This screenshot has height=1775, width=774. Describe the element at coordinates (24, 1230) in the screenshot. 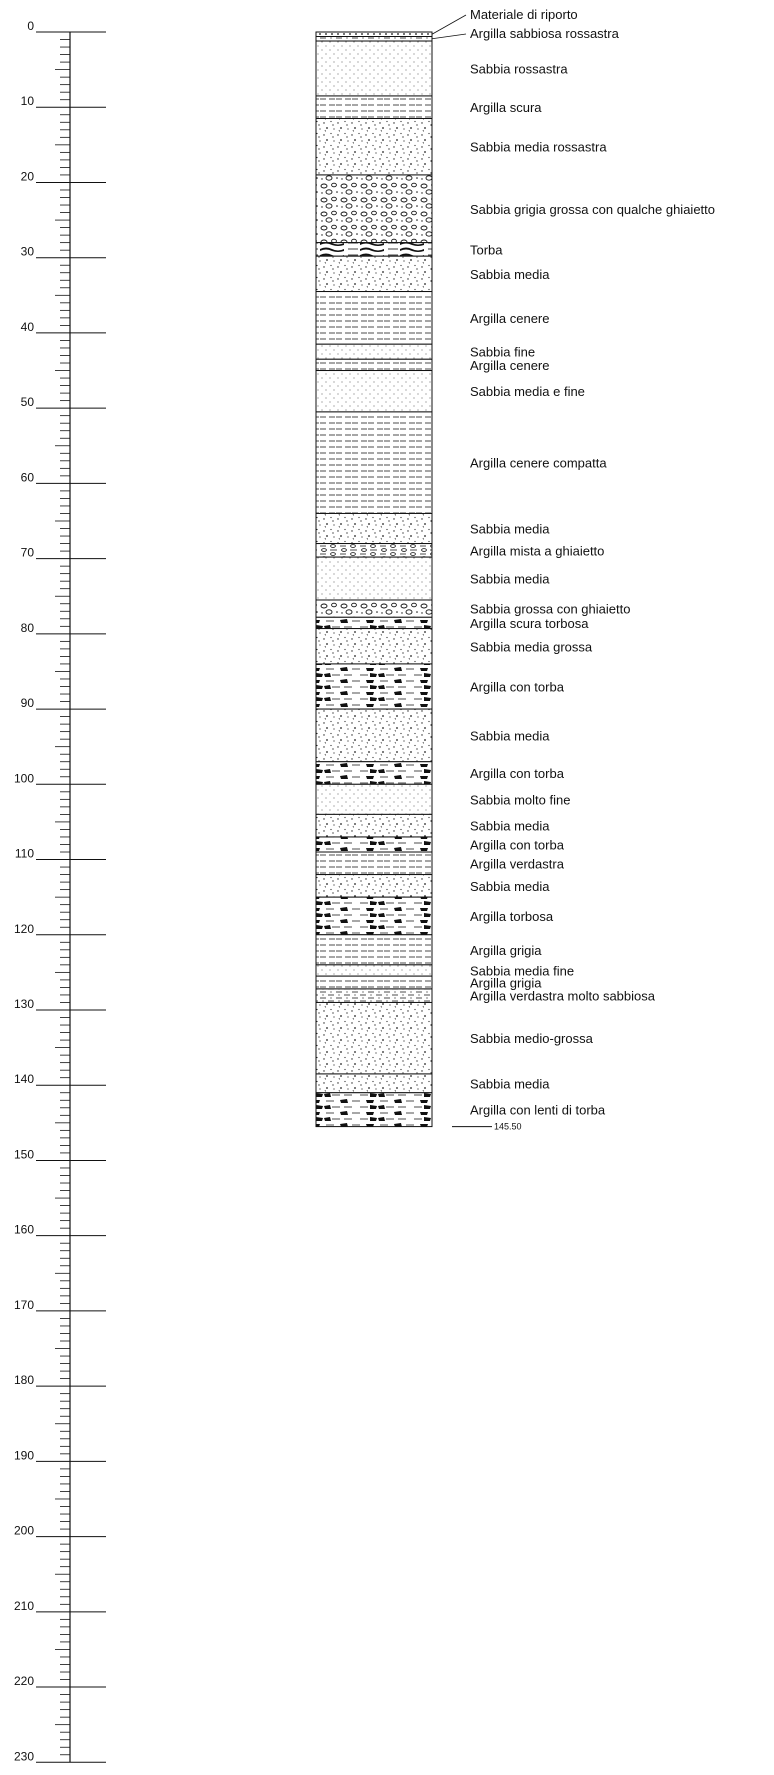

I see `scale-tick-label: 160` at that location.